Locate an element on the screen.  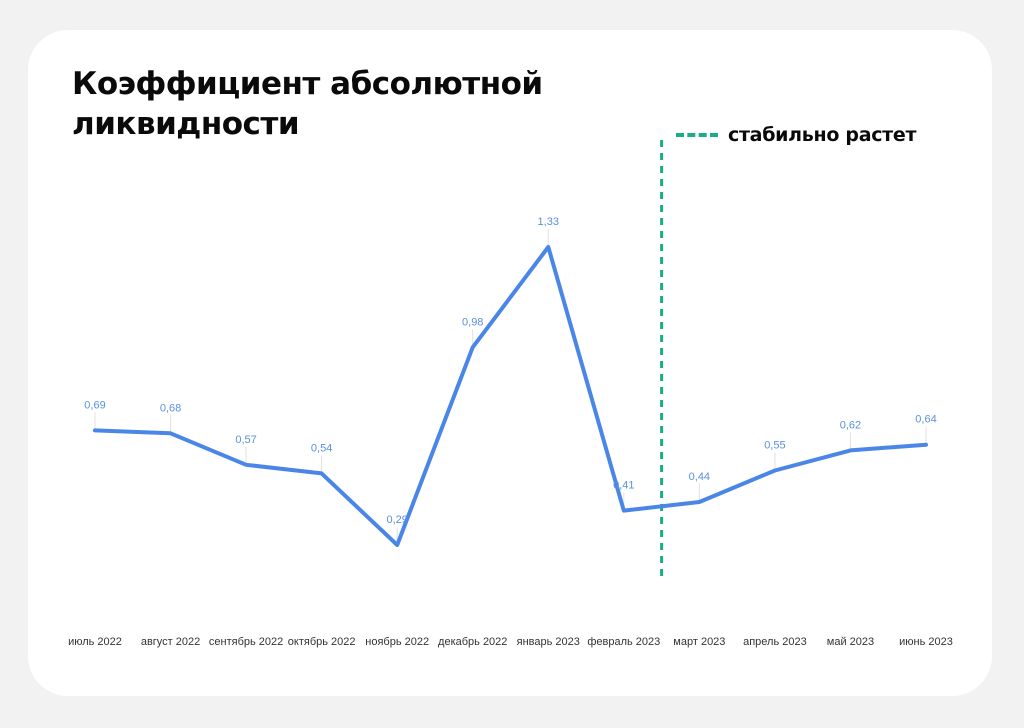
data-label: 0,55 is located at coordinates (774, 446).